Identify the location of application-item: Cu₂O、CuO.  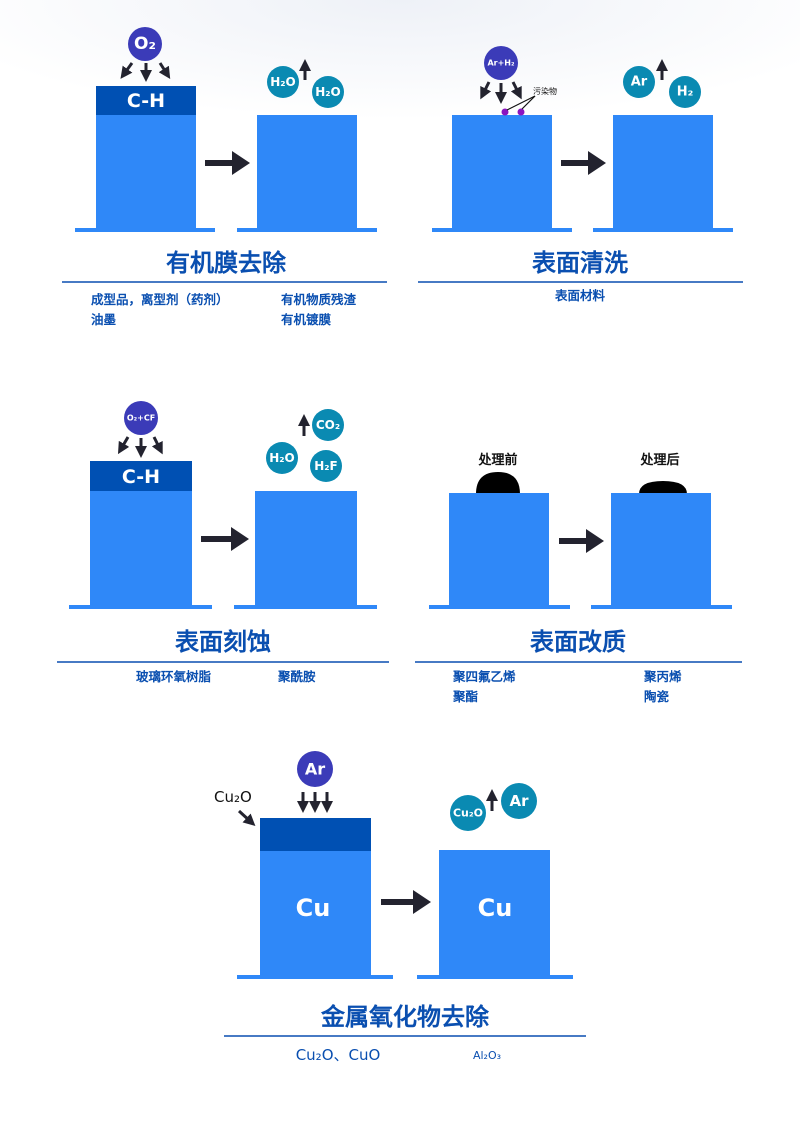
(338, 1055).